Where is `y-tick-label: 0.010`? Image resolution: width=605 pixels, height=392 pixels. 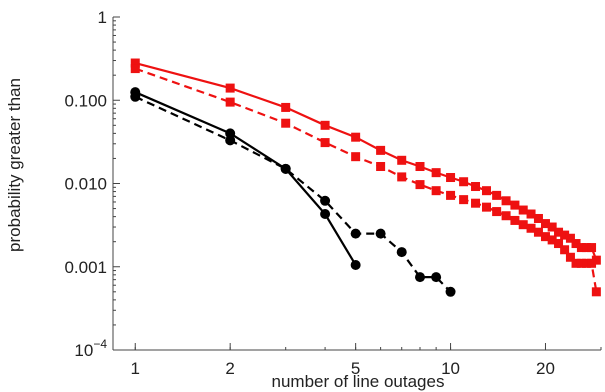
y-tick-label: 0.010 is located at coordinates (85, 184).